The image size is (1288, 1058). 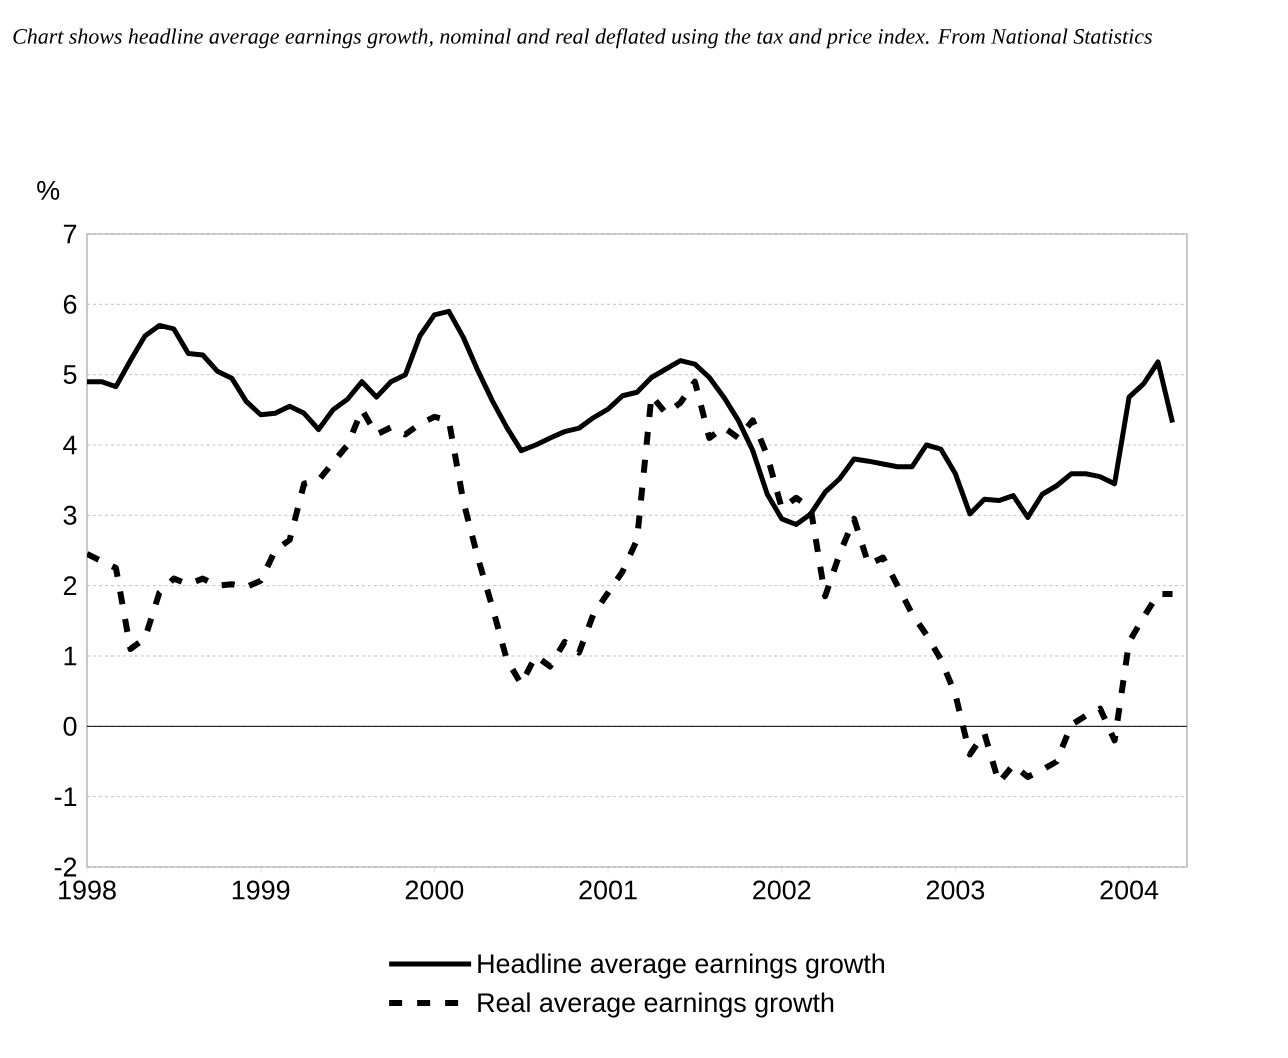 I want to click on chart-title: Chart shows headline average earnings growth, nominal and real deflated using the tax and price index. From National Statistics, so click(x=582, y=38).